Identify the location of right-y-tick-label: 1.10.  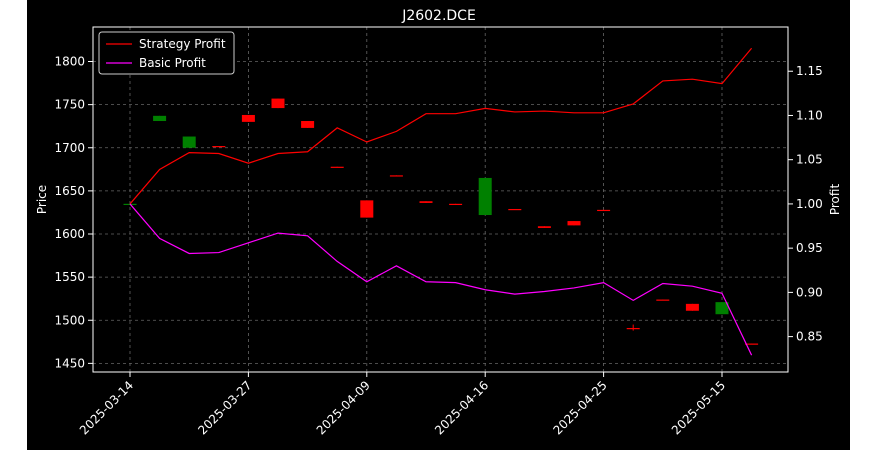
(809, 115).